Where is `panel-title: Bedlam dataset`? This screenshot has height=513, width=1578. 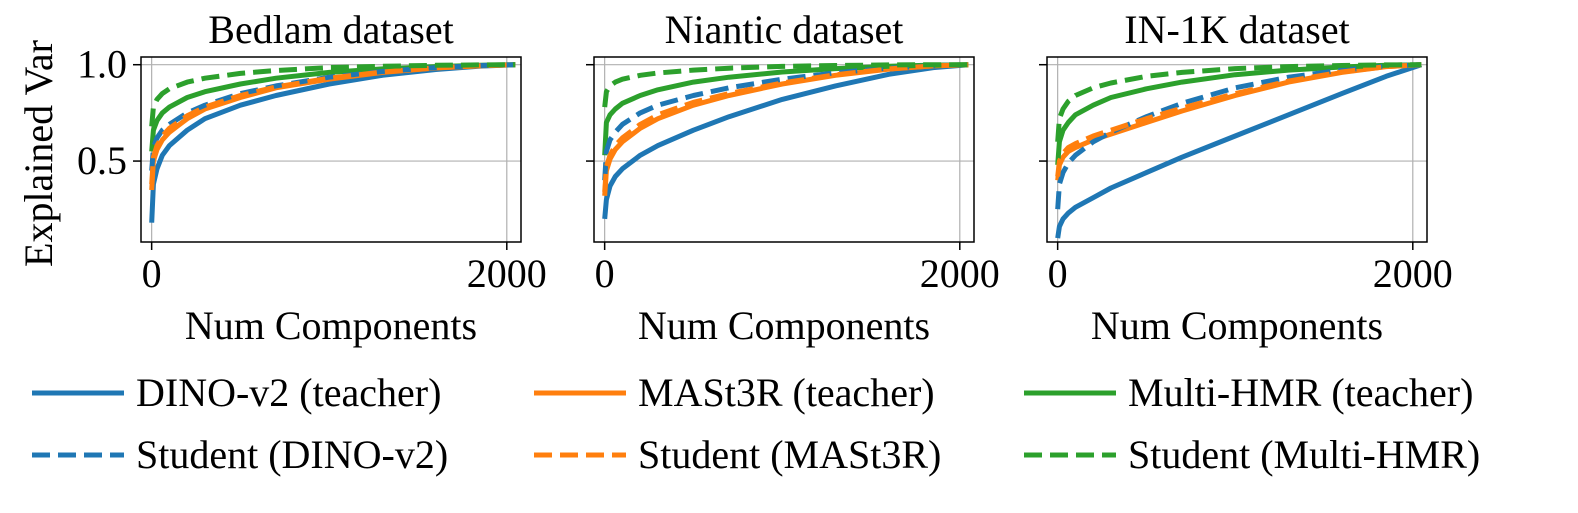 panel-title: Bedlam dataset is located at coordinates (330, 29).